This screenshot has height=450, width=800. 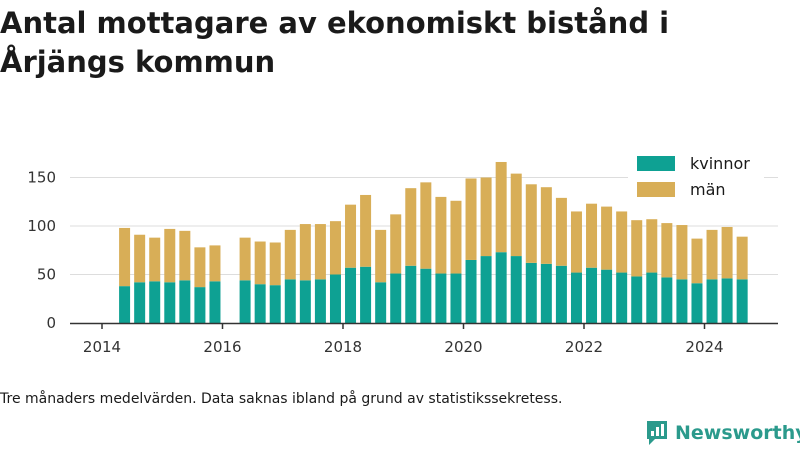 I want to click on newsworthy-logo-icon, so click(x=657, y=433).